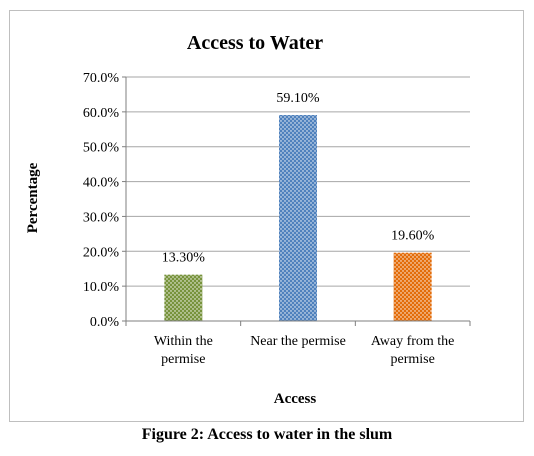 The height and width of the screenshot is (456, 534). What do you see at coordinates (184, 258) in the screenshot?
I see `data-label: 13.30%` at bounding box center [184, 258].